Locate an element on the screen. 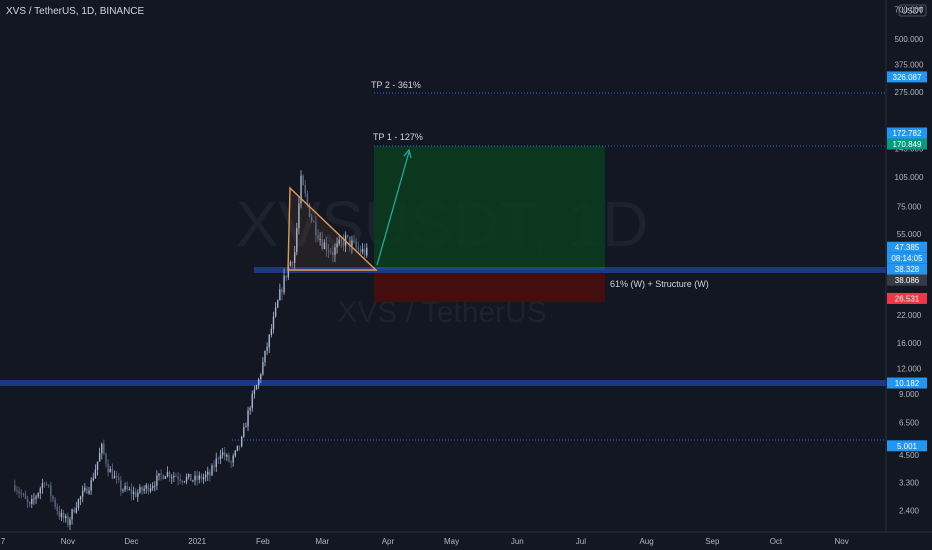 Image resolution: width=932 pixels, height=550 pixels. price-tick-label: 375.000 is located at coordinates (909, 65).